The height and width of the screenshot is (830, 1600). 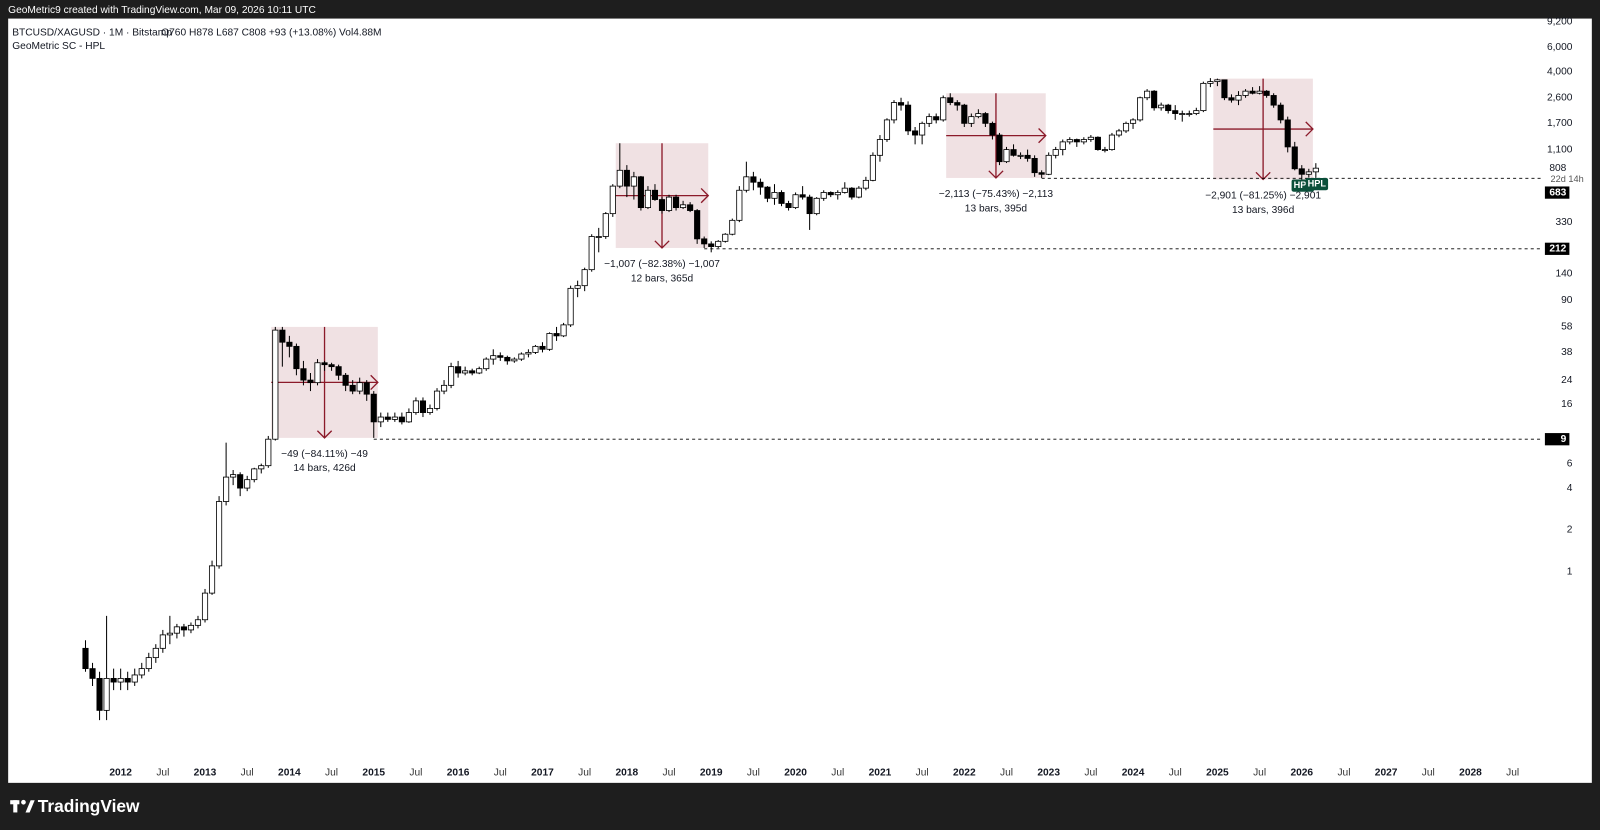 What do you see at coordinates (289, 772) in the screenshot?
I see `x-tick-label: 2014` at bounding box center [289, 772].